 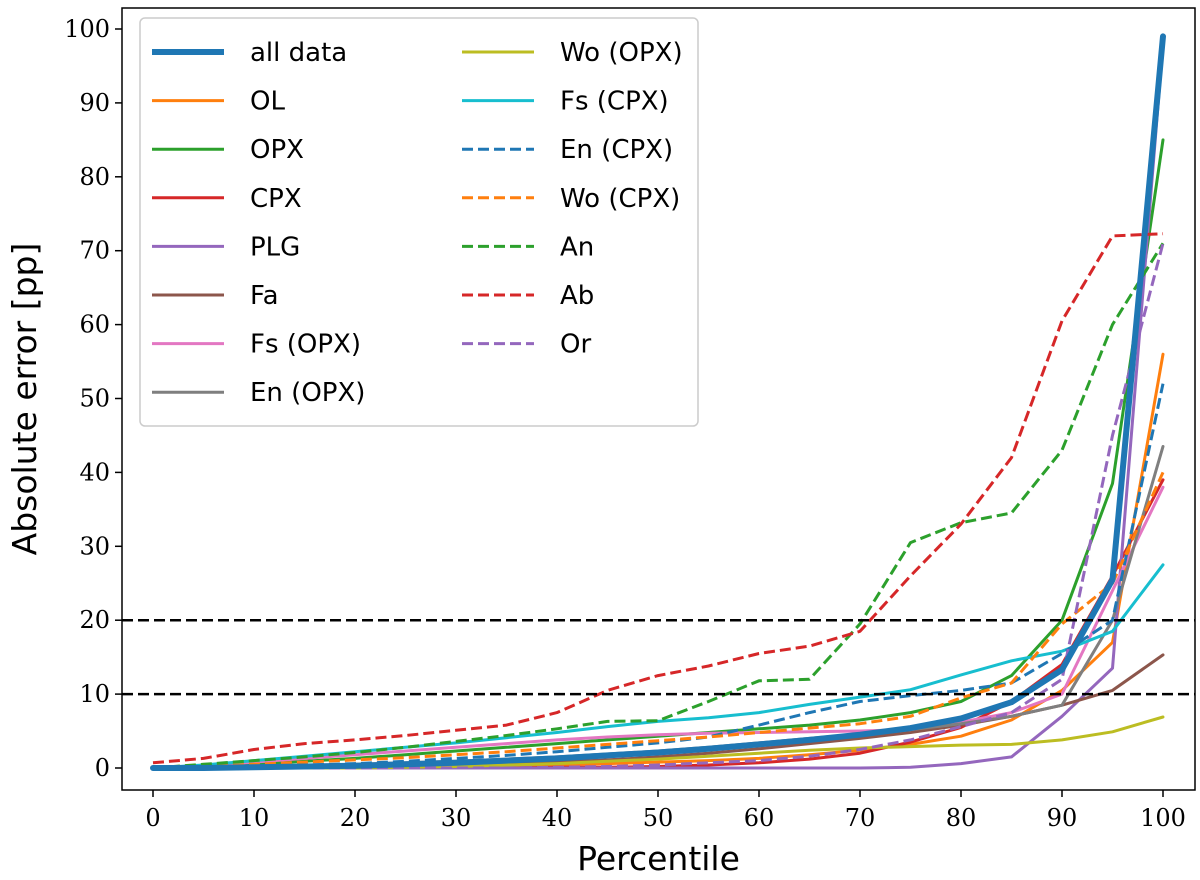 I want to click on legend-label-or: Or, so click(x=575, y=345).